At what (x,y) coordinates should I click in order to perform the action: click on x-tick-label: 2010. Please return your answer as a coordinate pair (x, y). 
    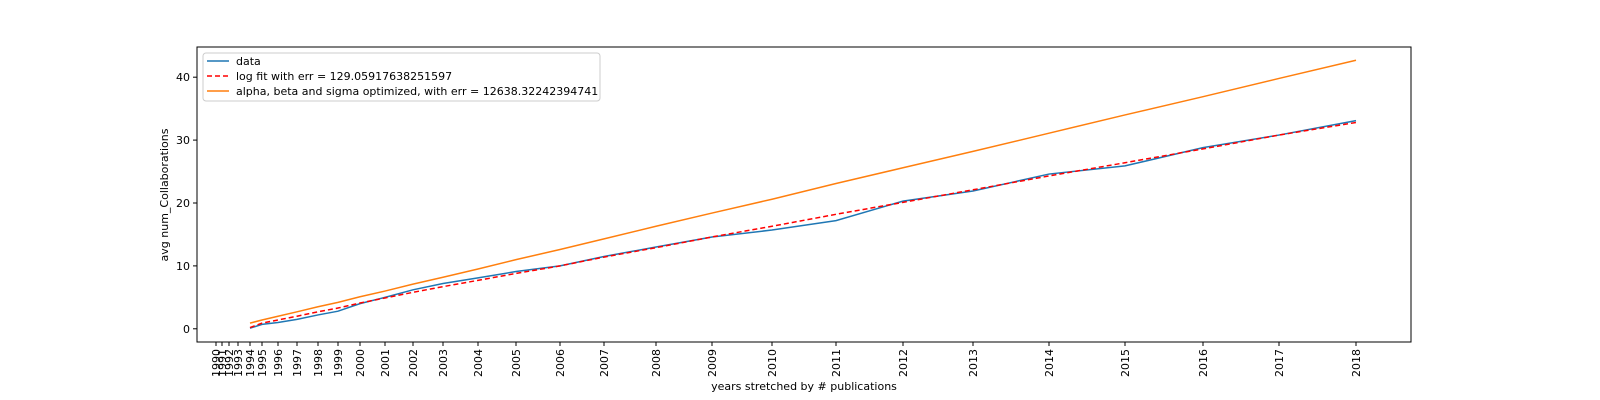
    Looking at the image, I should click on (772, 363).